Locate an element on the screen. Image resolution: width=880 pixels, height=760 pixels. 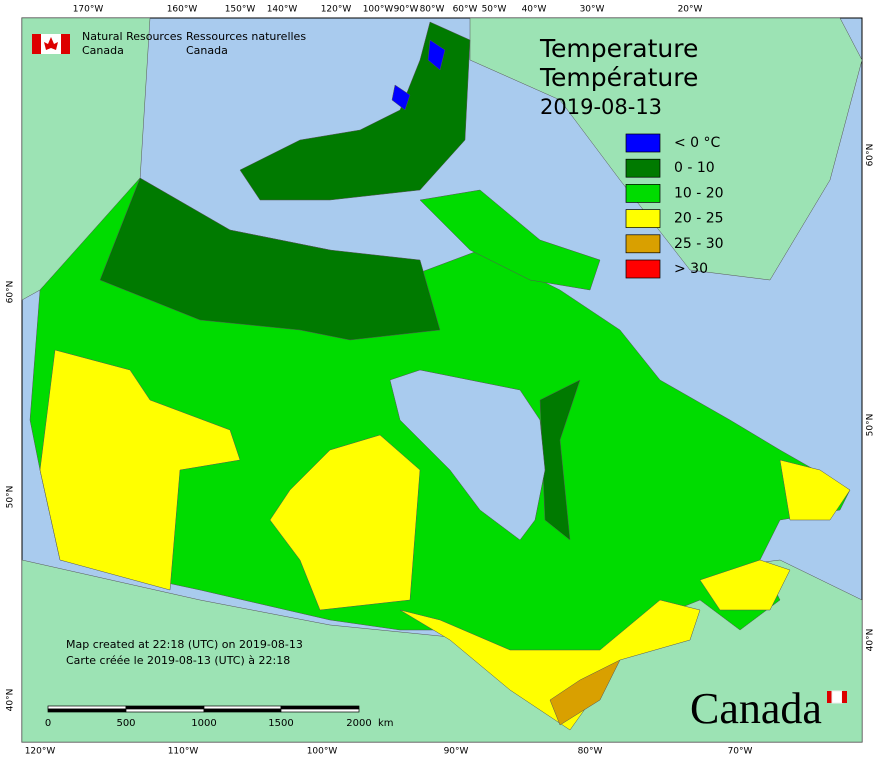
scale-label: 0 is located at coordinates (48, 723).